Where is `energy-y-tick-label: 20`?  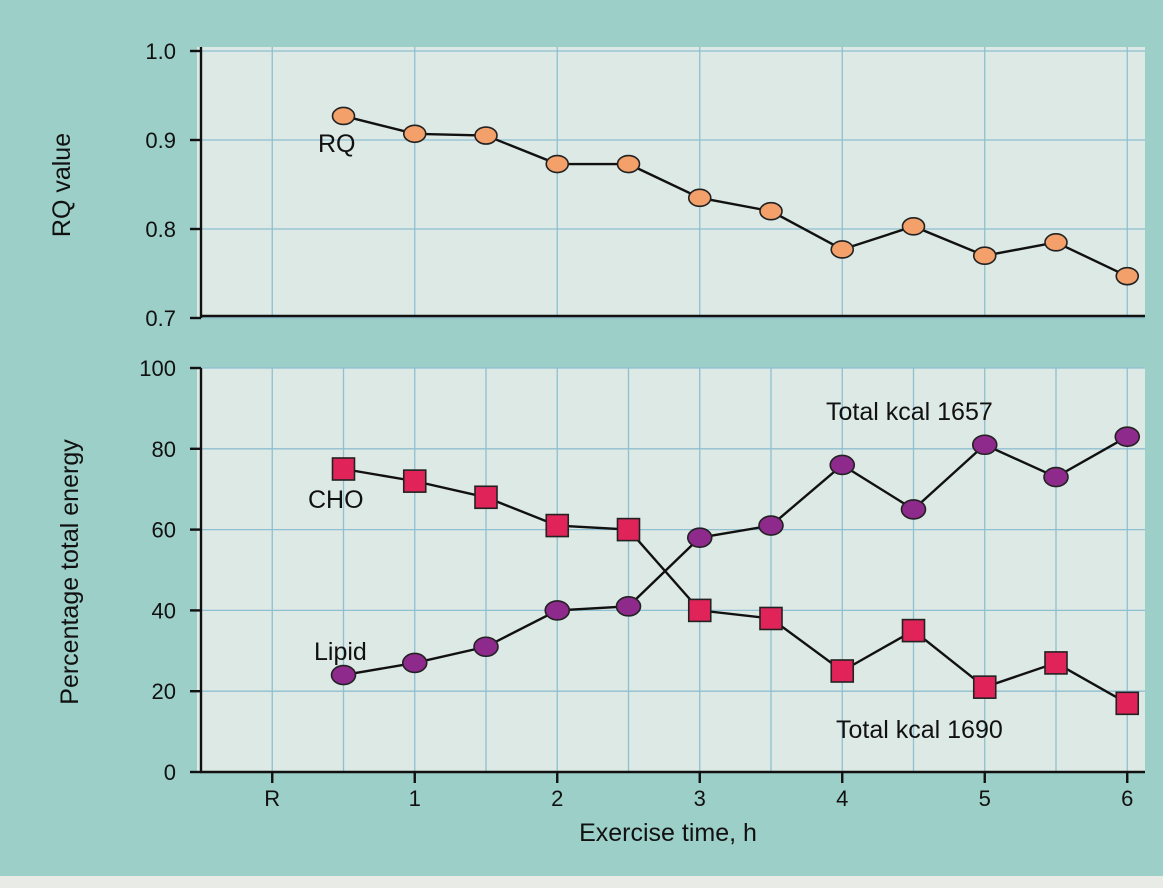
energy-y-tick-label: 20 is located at coordinates (164, 691).